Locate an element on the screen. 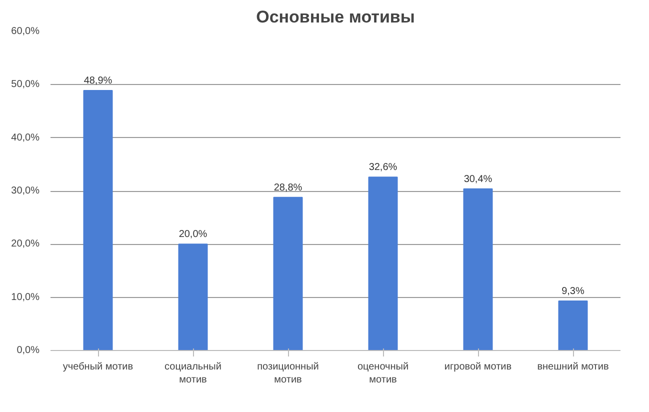 The height and width of the screenshot is (412, 649). x-tick-label: социальный мотив is located at coordinates (193, 374).